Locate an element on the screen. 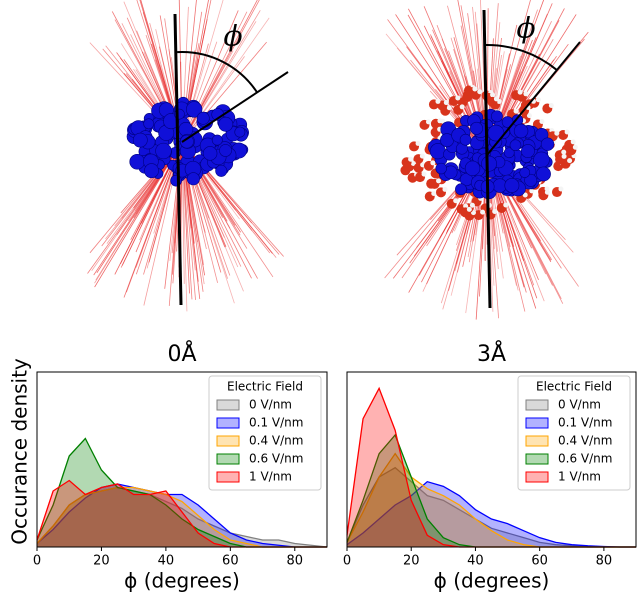  x-tick-label: 40 is located at coordinates (166, 561).